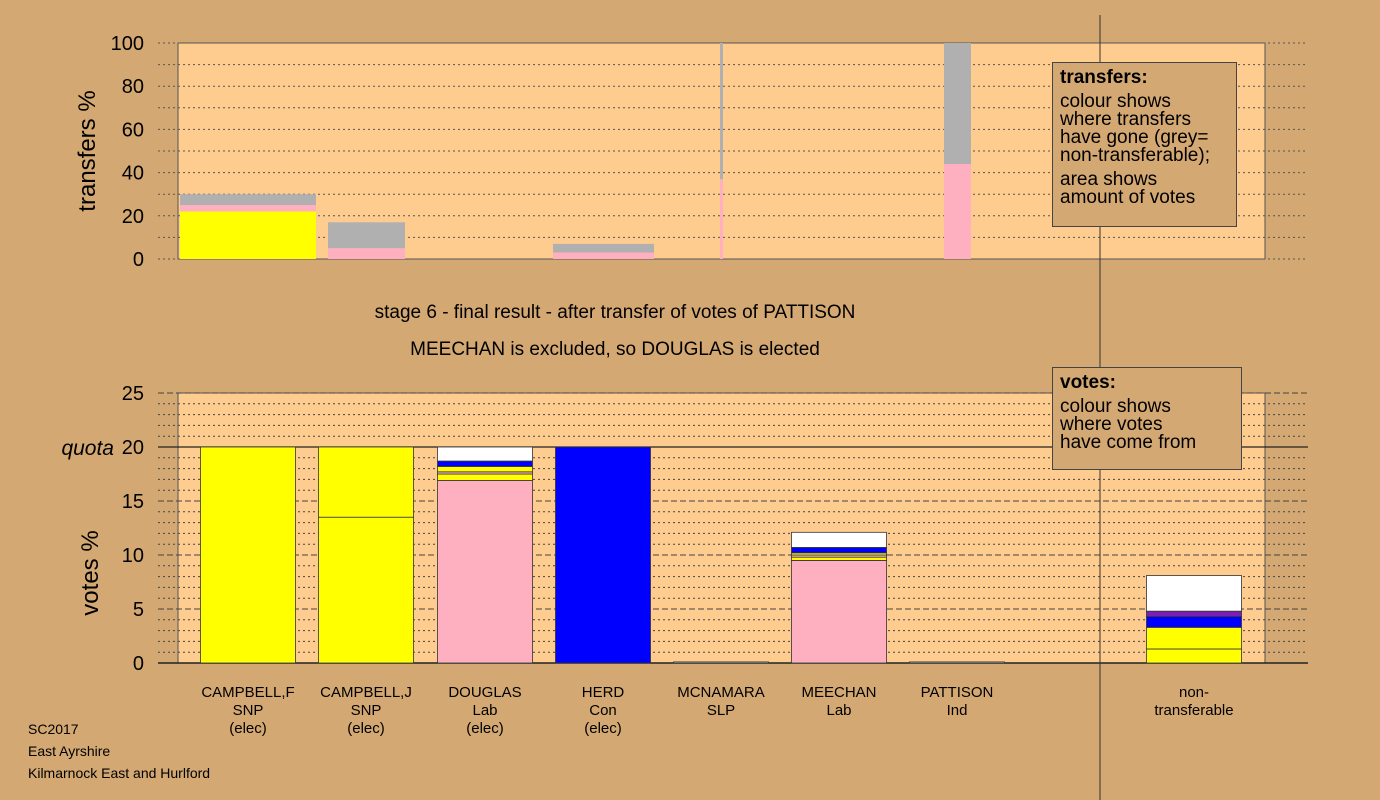 Image resolution: width=1380 pixels, height=800 pixels. What do you see at coordinates (1088, 382) in the screenshot?
I see `votes-legend-heading: votes:` at bounding box center [1088, 382].